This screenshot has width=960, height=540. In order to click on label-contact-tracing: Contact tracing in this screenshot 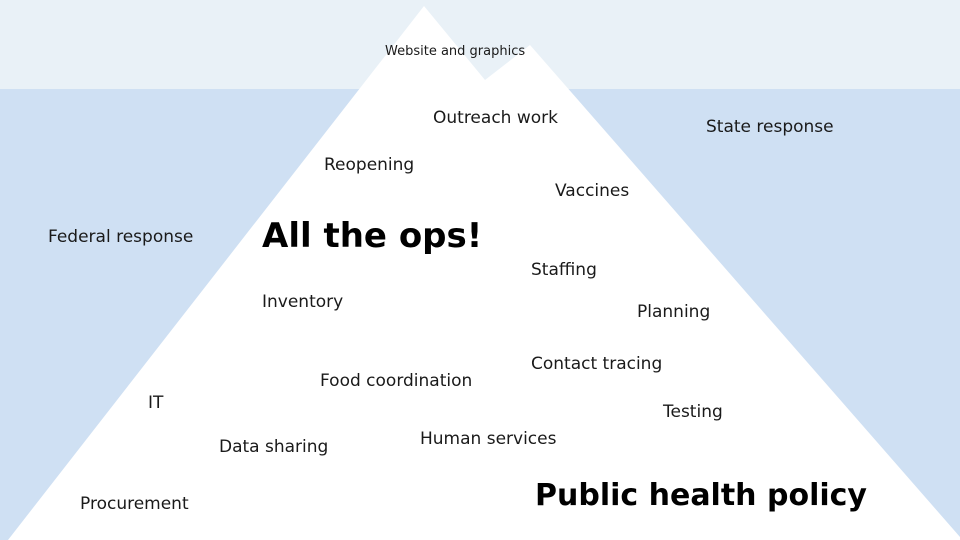, I will do `click(597, 364)`.